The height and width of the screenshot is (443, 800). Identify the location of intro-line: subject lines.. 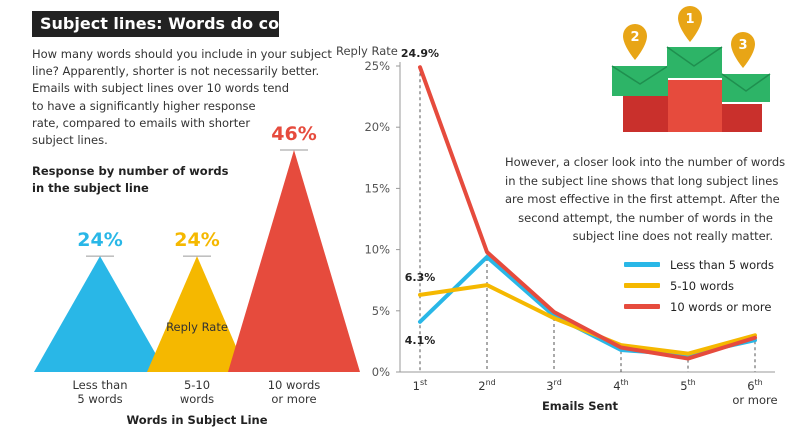
(70, 140).